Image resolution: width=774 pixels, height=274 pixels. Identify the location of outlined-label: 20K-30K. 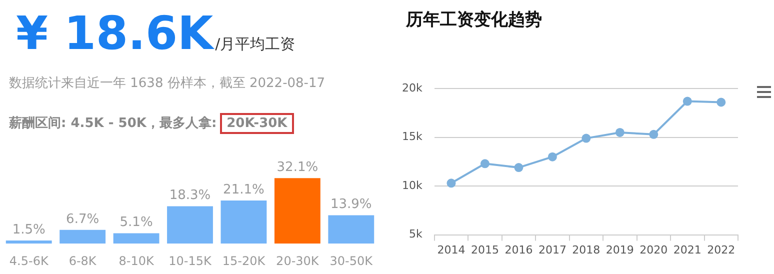
(257, 123).